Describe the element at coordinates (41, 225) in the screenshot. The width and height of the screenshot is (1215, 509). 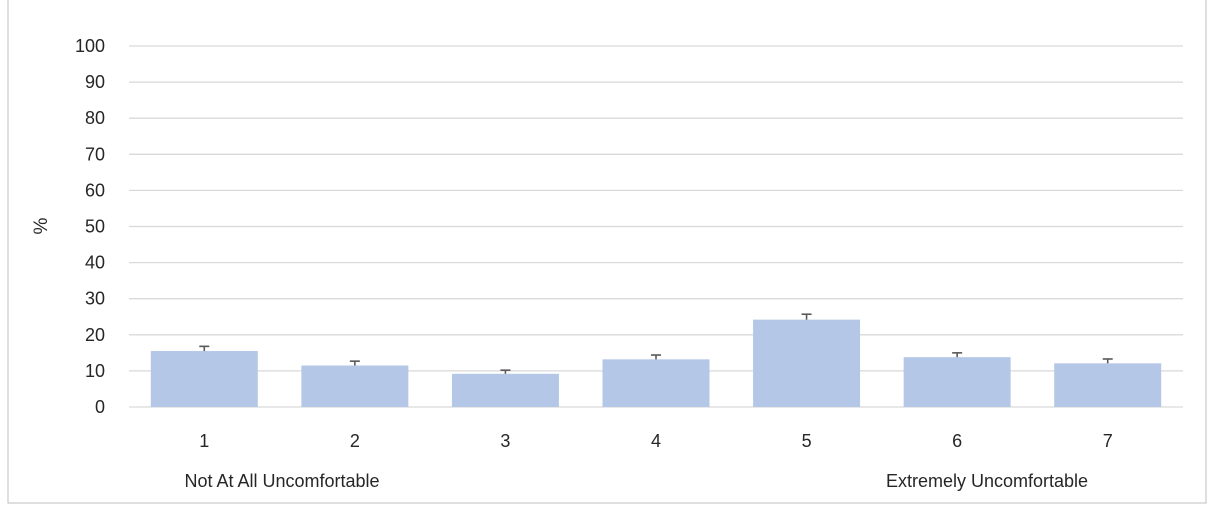
I see `y-axis-label: %` at that location.